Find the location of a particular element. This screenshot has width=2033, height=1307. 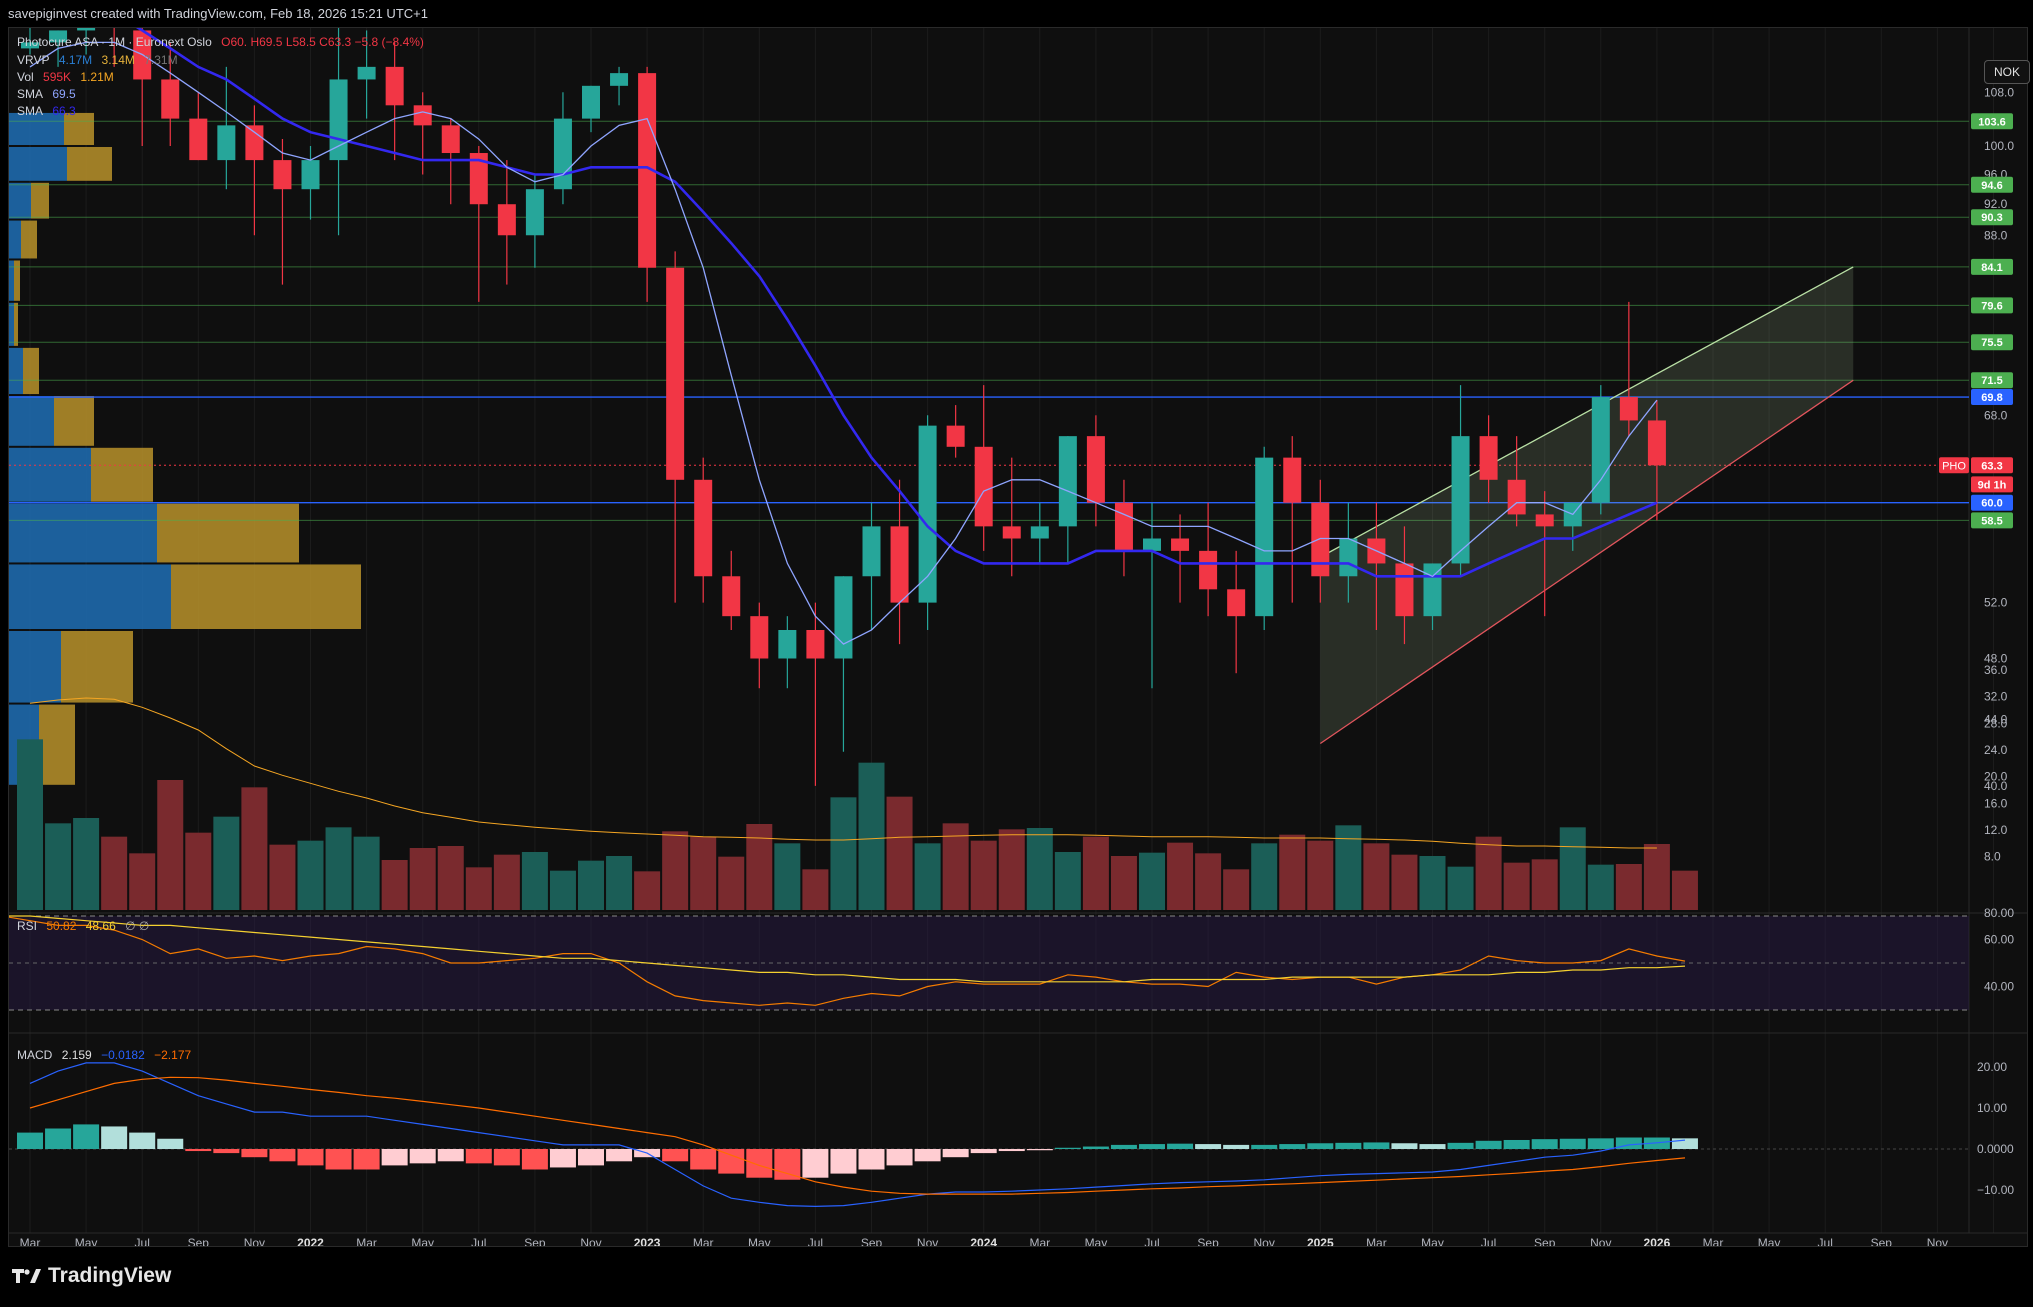

price-badge-label: 90.3 is located at coordinates (1991, 218).